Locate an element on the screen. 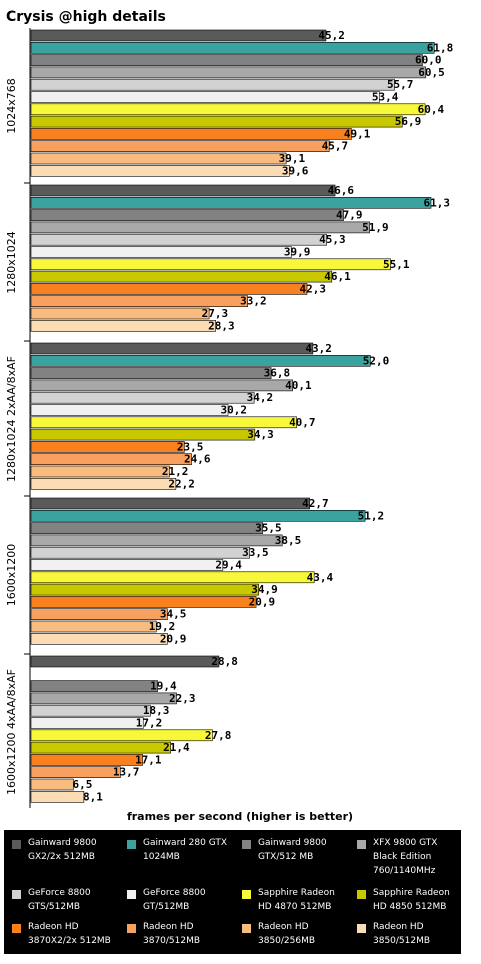 The image size is (481, 964). legend-label-line: 760/1140MHz is located at coordinates (404, 871).